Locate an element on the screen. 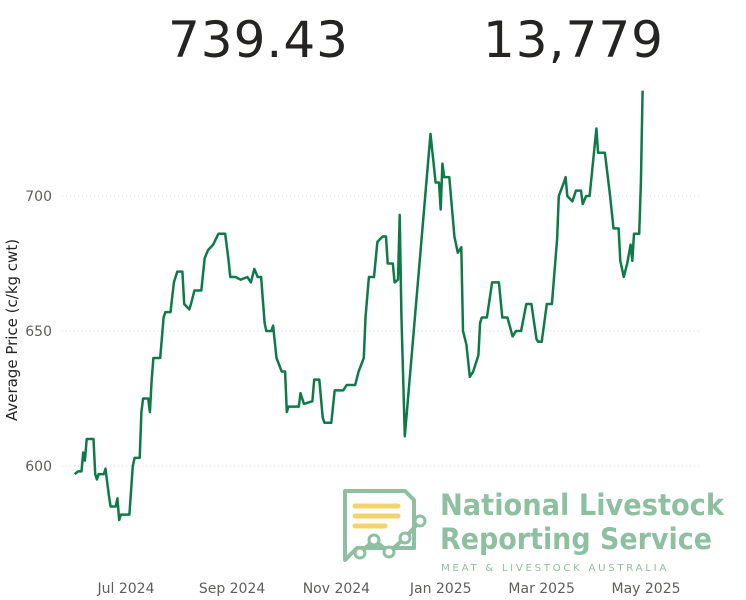 Image resolution: width=746 pixels, height=600 pixels. x-tick-label: Jul 2024 is located at coordinates (126, 589).